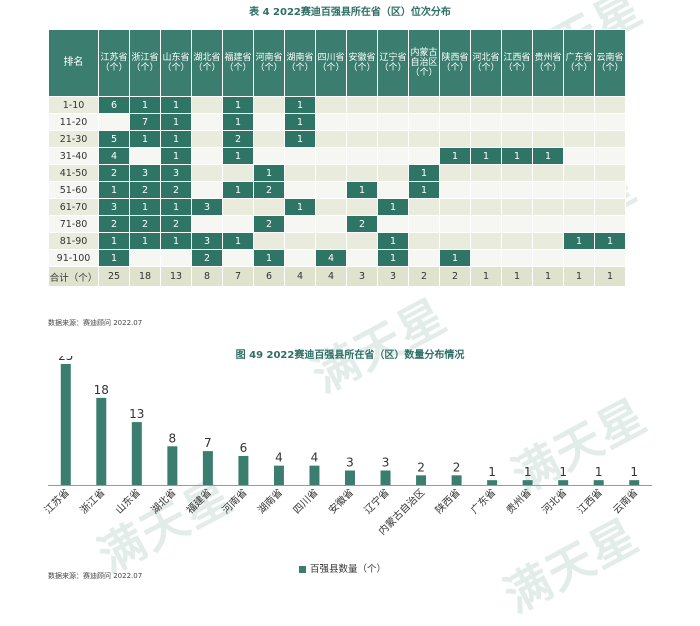  What do you see at coordinates (114, 63) in the screenshot?
I see `province-column-header: 江苏省（个）` at bounding box center [114, 63].